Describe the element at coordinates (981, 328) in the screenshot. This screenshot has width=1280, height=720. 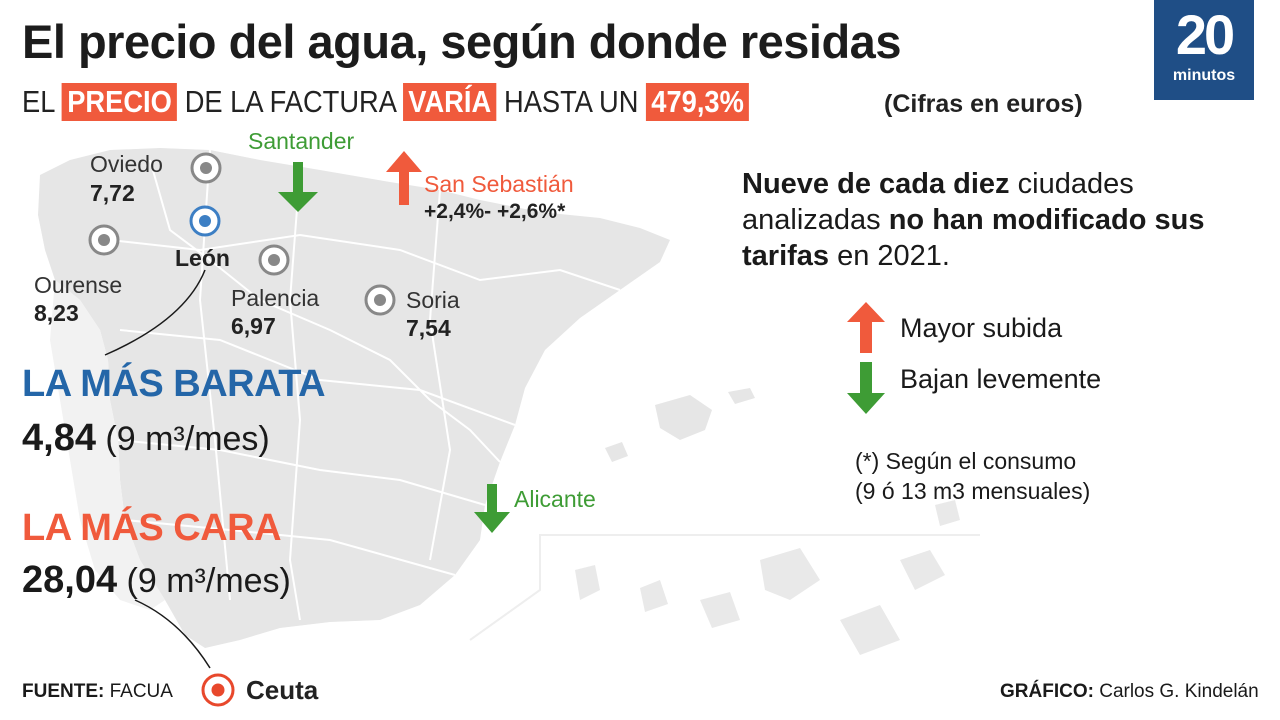
I see `legend-up-label: Mayor subida` at that location.